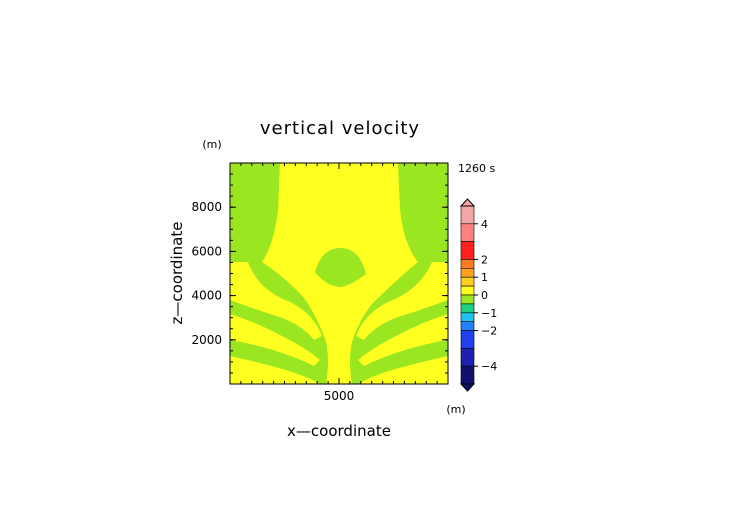 This screenshot has height=532, width=752. I want to click on z-tick-label: 4000, so click(206, 296).